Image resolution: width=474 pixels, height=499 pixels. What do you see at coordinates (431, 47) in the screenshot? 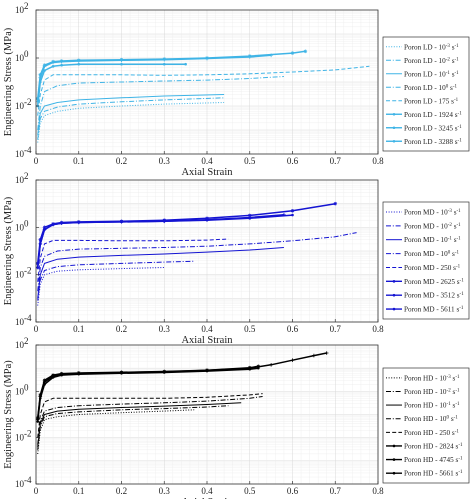
I see `legend-entry-1: Poron LD - 10-3 s-1` at bounding box center [431, 47].